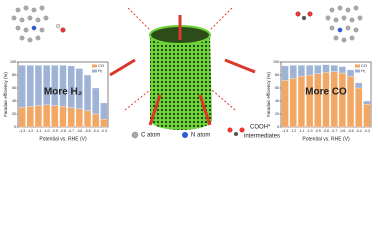 Image resolution: width=378 pixels, height=240 pixels. Describe the element at coordinates (200, 136) in the screenshot. I see `n-atom-label: N atom` at that location.